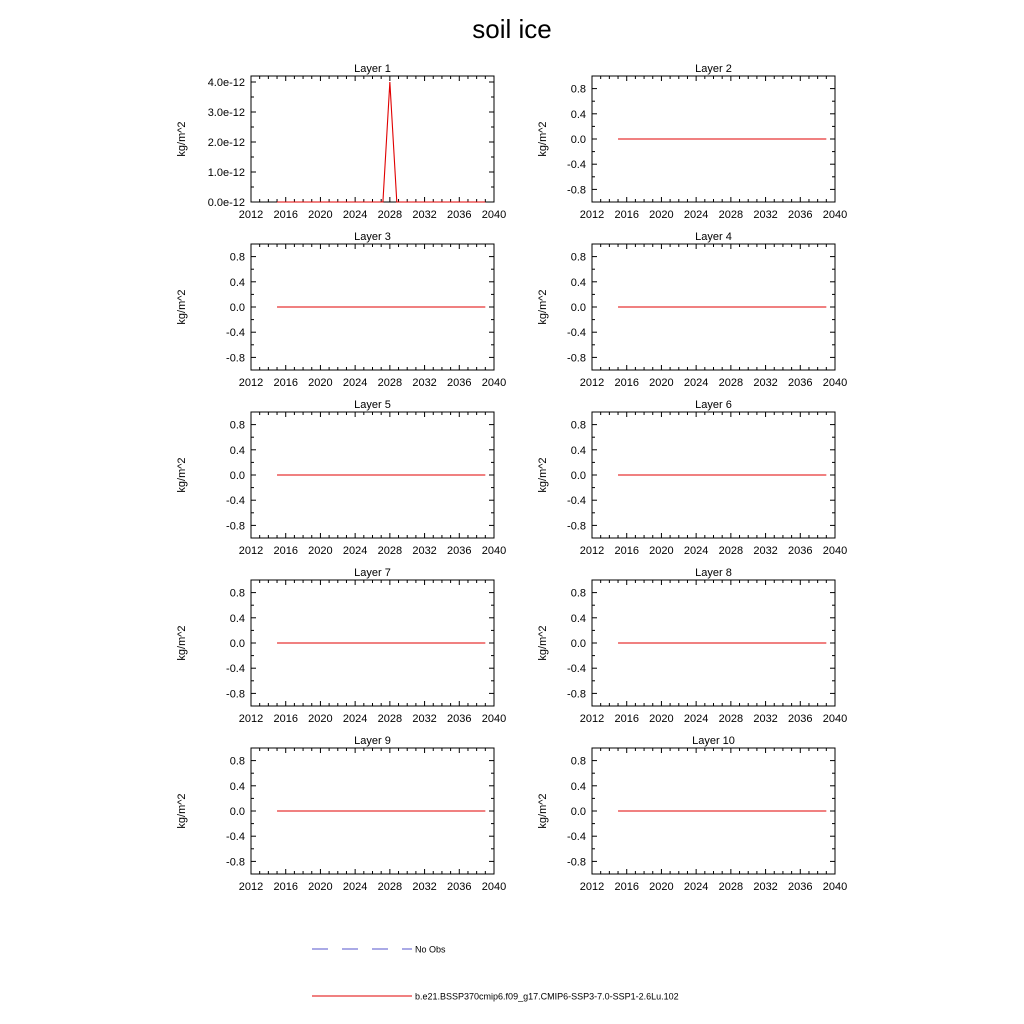 Image resolution: width=1024 pixels, height=1024 pixels. I want to click on y-tick-label: 2.0e-12, so click(226, 143).